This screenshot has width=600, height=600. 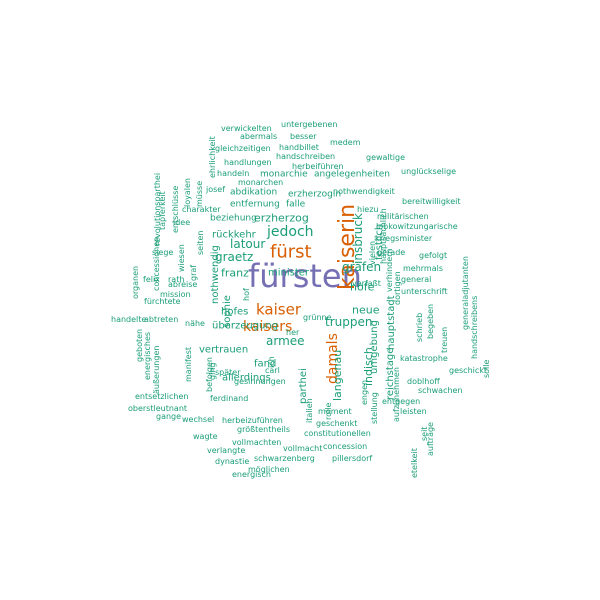 What do you see at coordinates (169, 417) in the screenshot?
I see `cloud-word: gange` at bounding box center [169, 417].